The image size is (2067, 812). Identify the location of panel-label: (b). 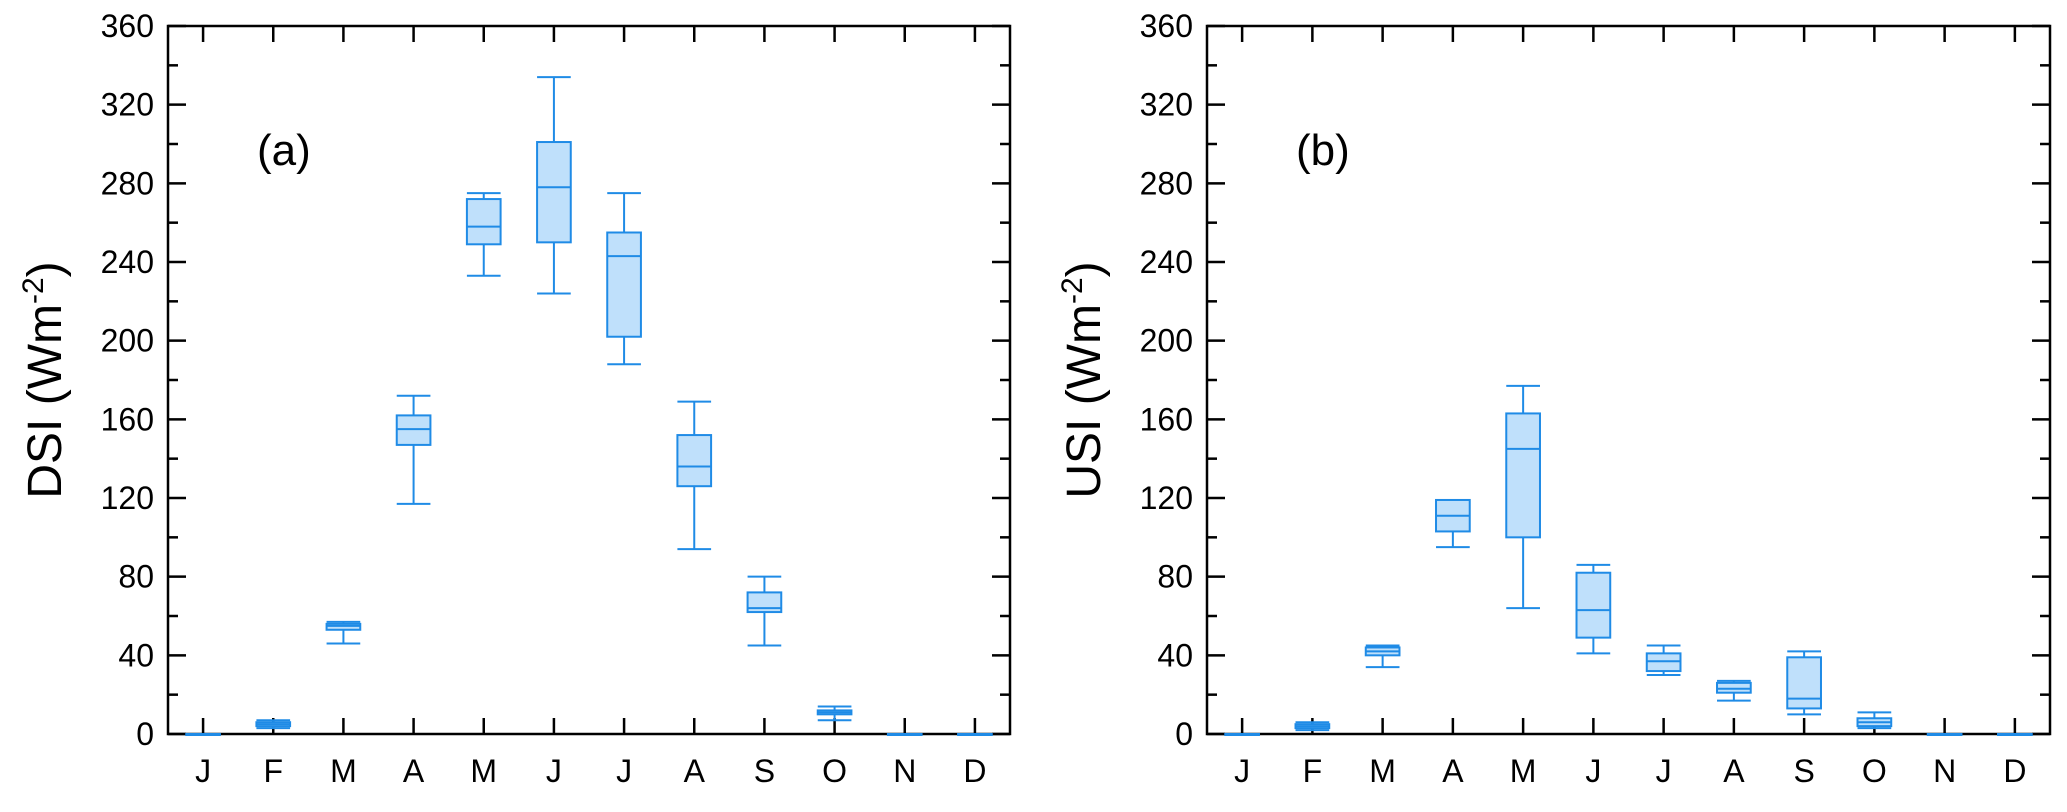
(1323, 150).